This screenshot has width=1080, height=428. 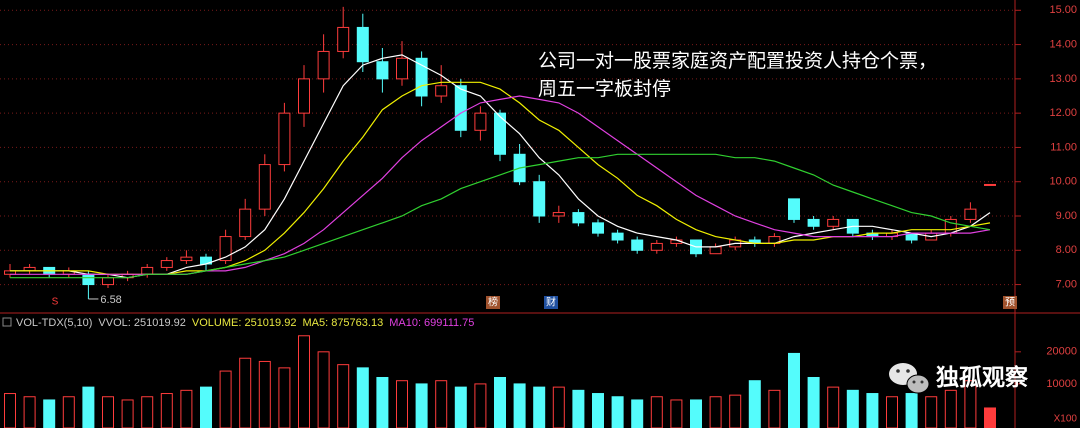 I want to click on event-marker: 财, so click(x=551, y=302).